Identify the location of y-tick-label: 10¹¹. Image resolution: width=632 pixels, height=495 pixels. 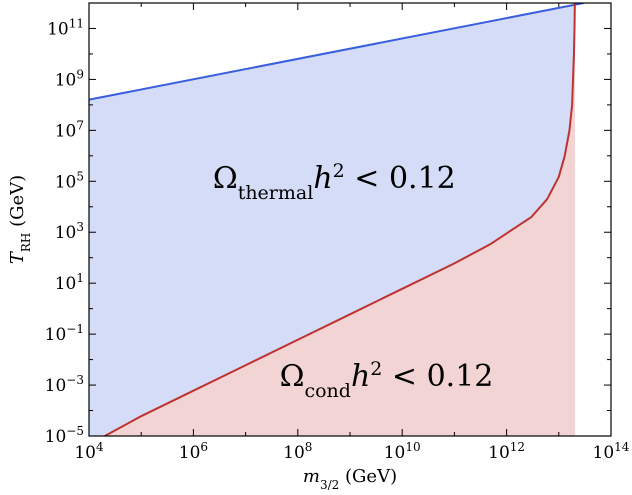
(65, 27).